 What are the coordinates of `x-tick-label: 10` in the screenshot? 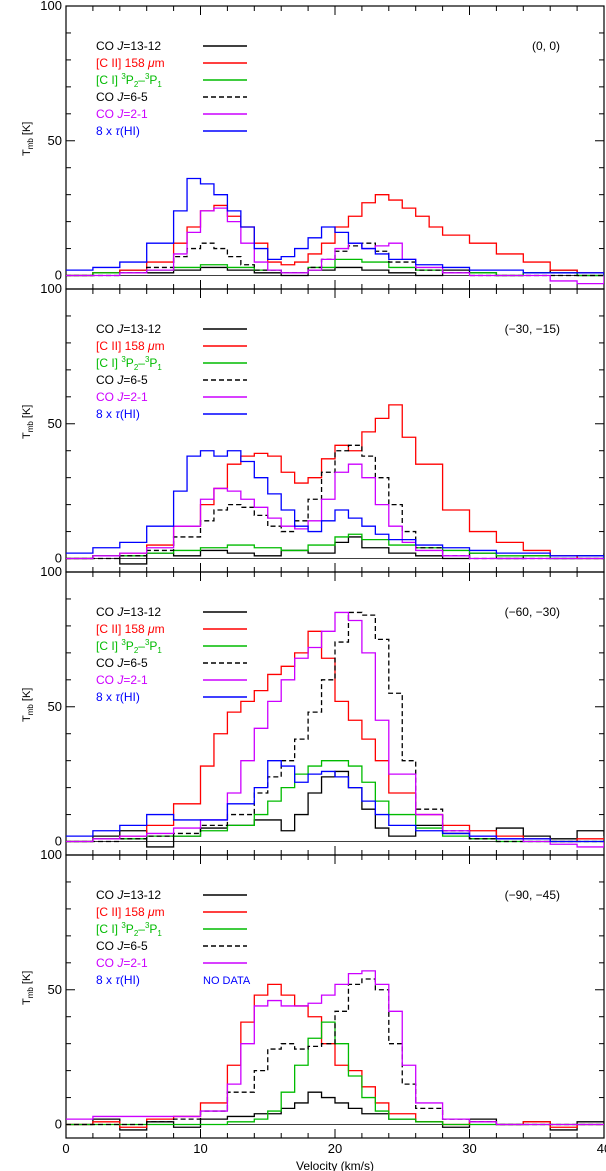 It's located at (200, 1148).